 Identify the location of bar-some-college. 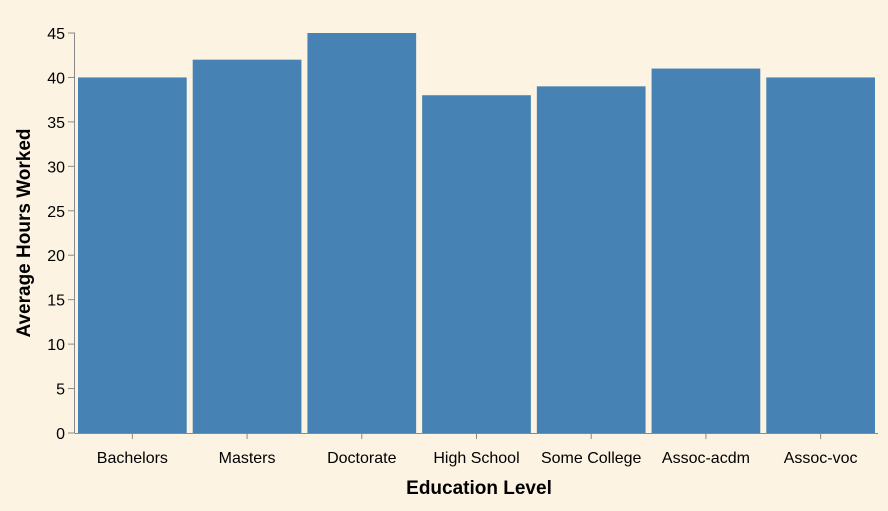
(591, 259).